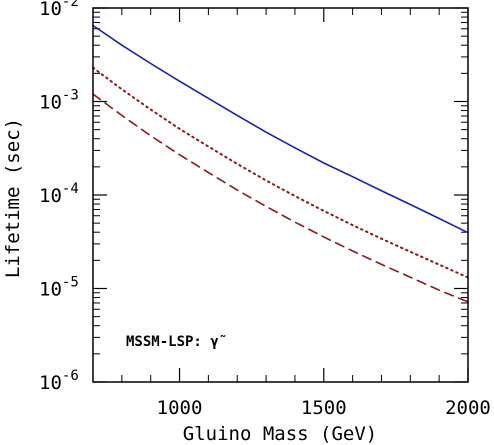 Image resolution: width=494 pixels, height=445 pixels. Describe the element at coordinates (70, 189) in the screenshot. I see `y-tick-label-exponent: -4` at that location.